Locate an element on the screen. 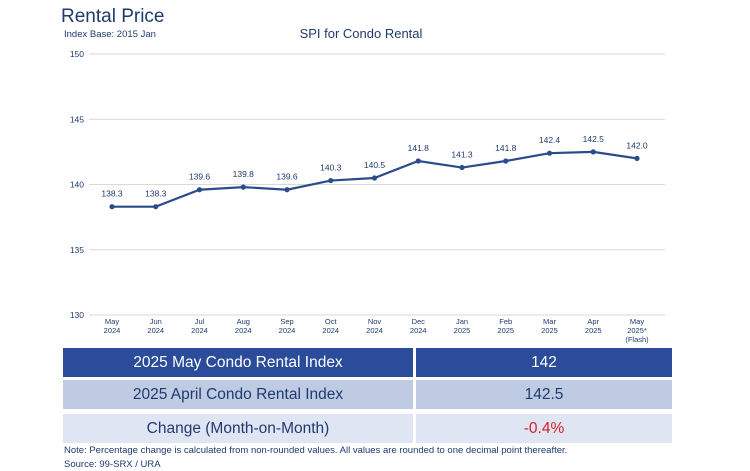 The height and width of the screenshot is (471, 750). data-label: 142.5 is located at coordinates (594, 139).